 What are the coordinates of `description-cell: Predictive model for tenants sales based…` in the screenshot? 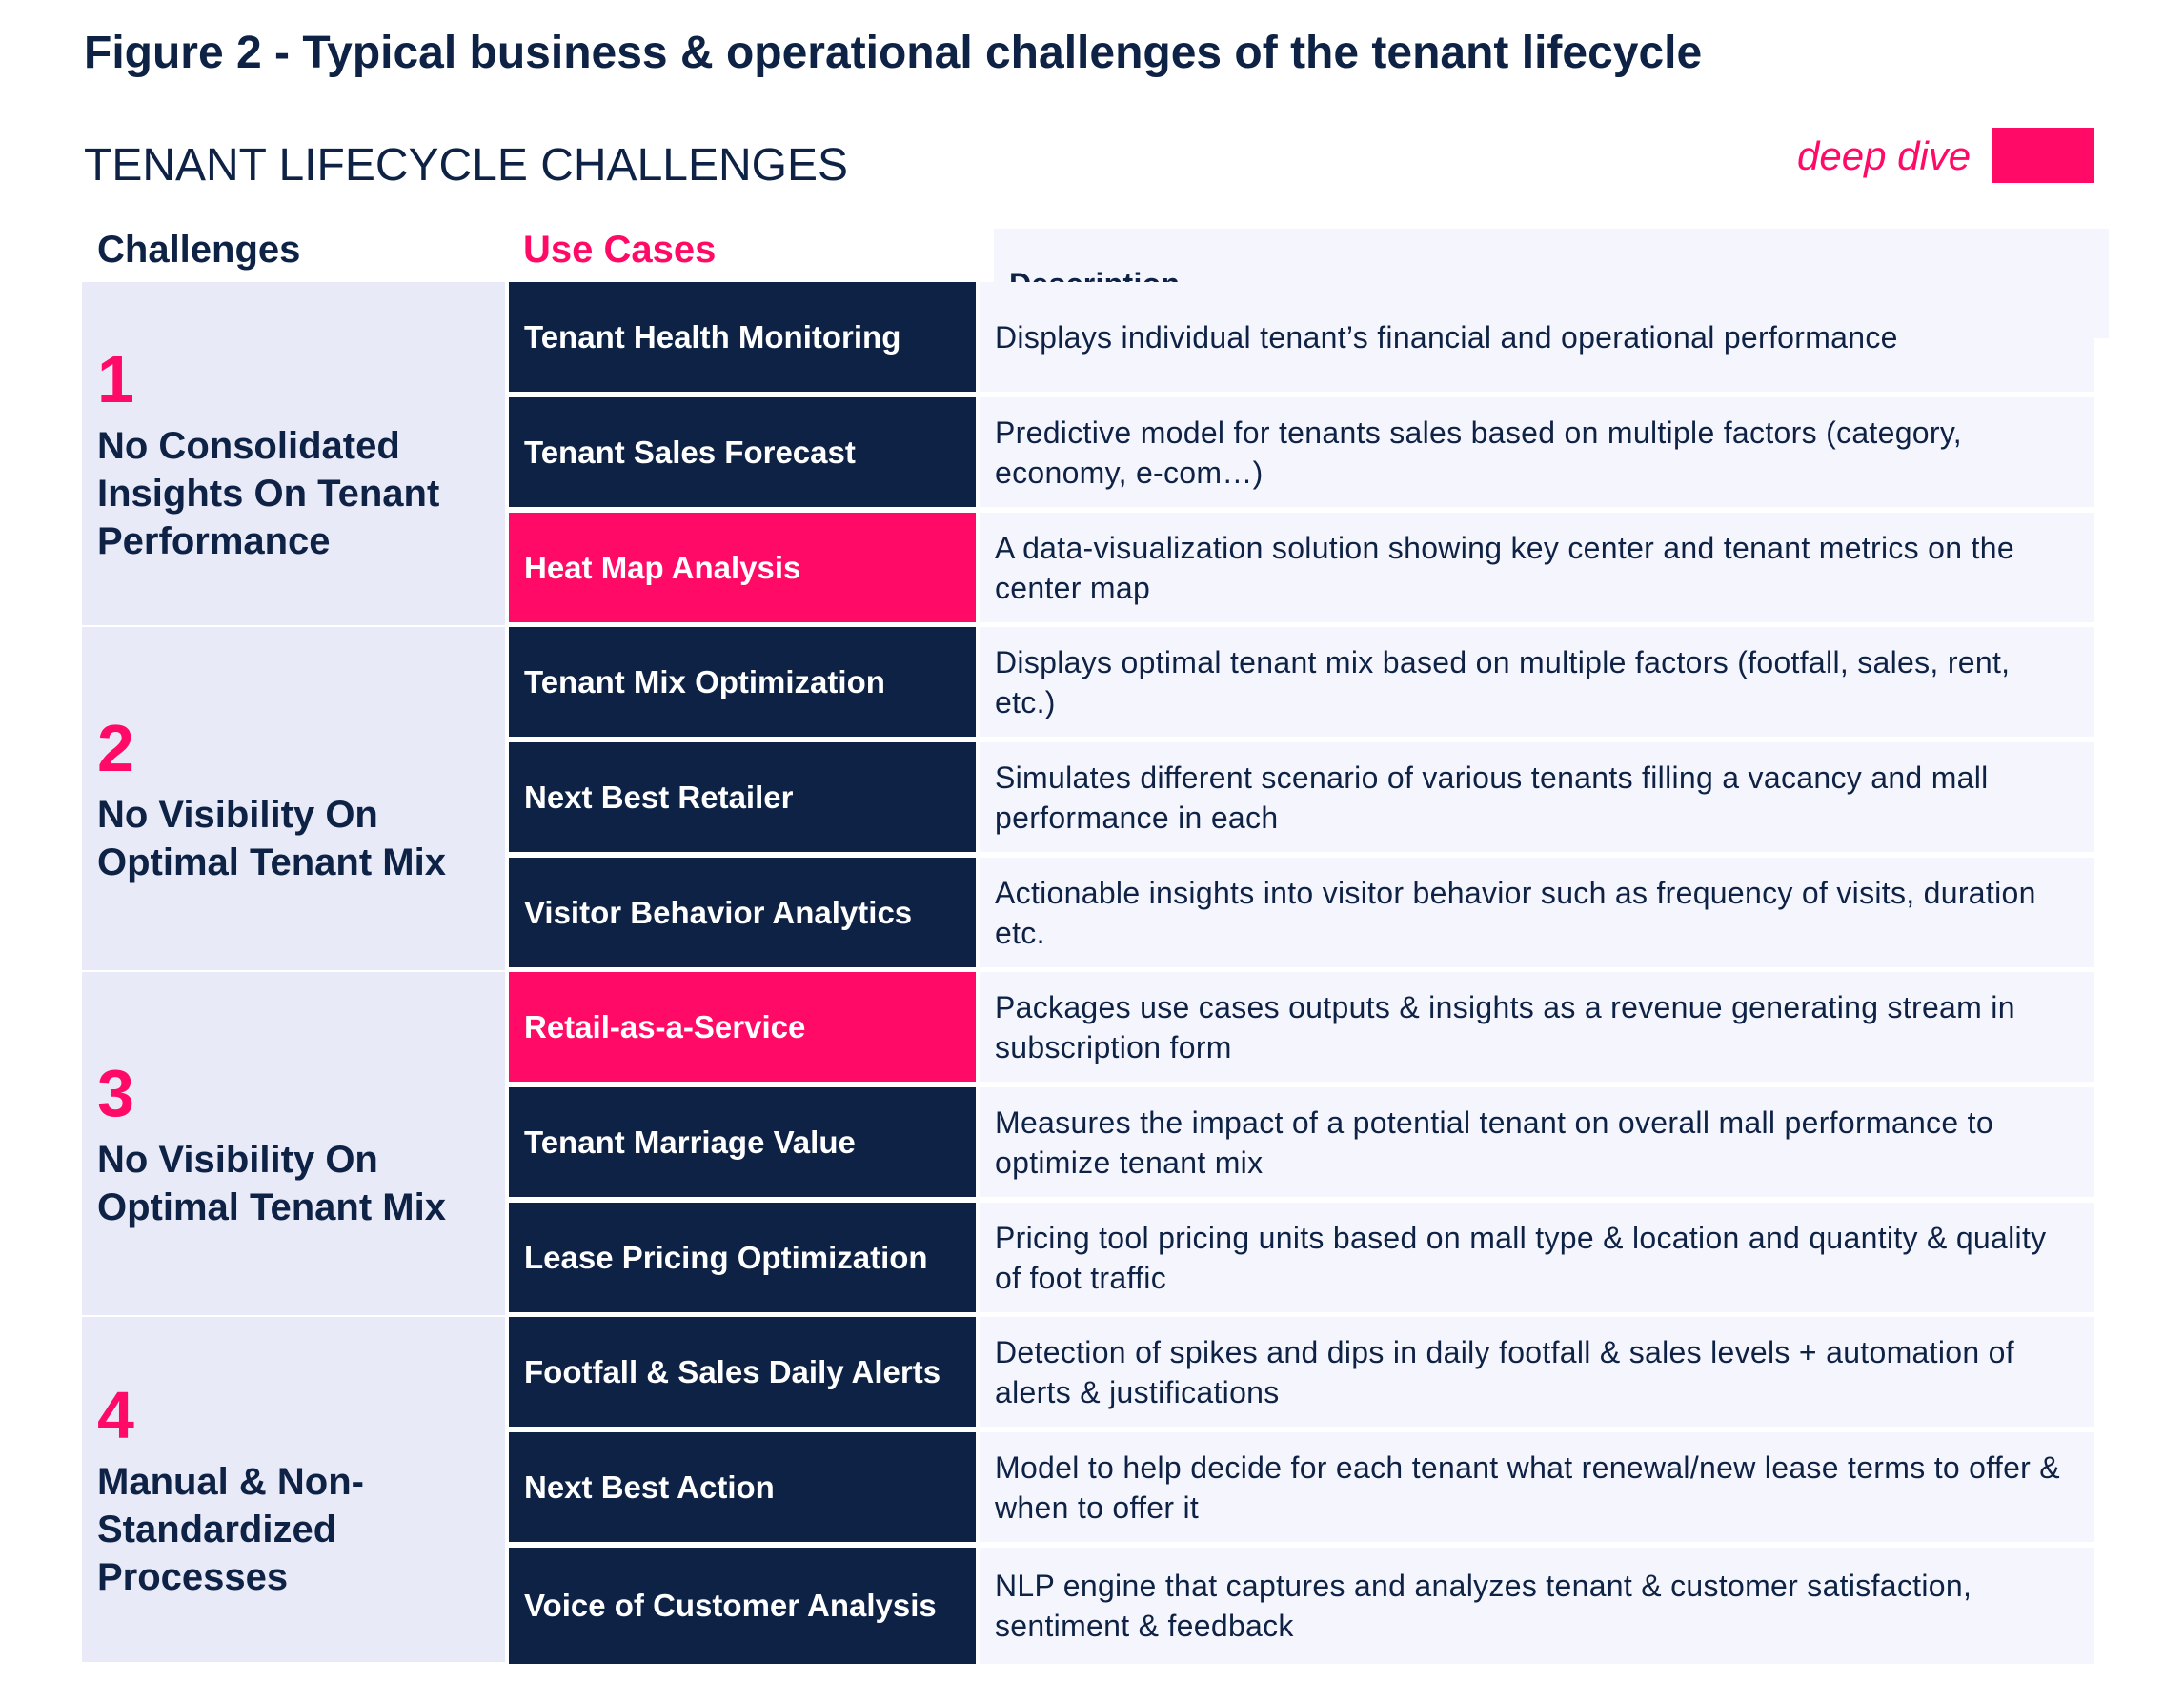 It's located at (1537, 453).